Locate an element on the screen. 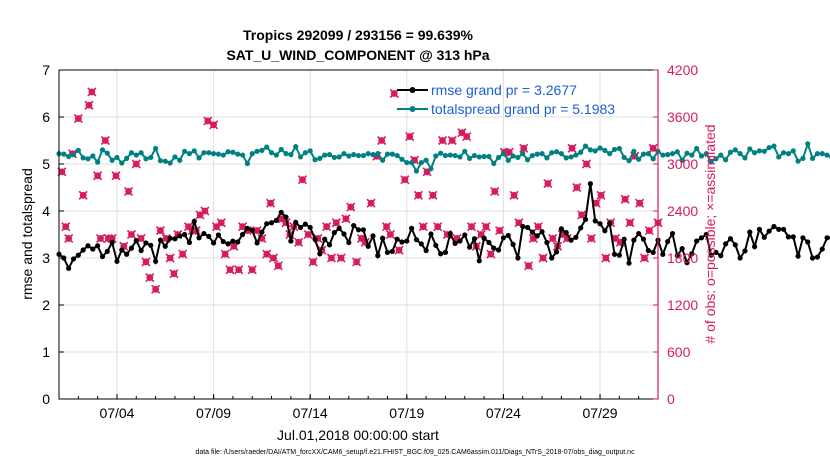 This screenshot has height=470, width=830. y-tick-label: 0 is located at coordinates (46, 399).